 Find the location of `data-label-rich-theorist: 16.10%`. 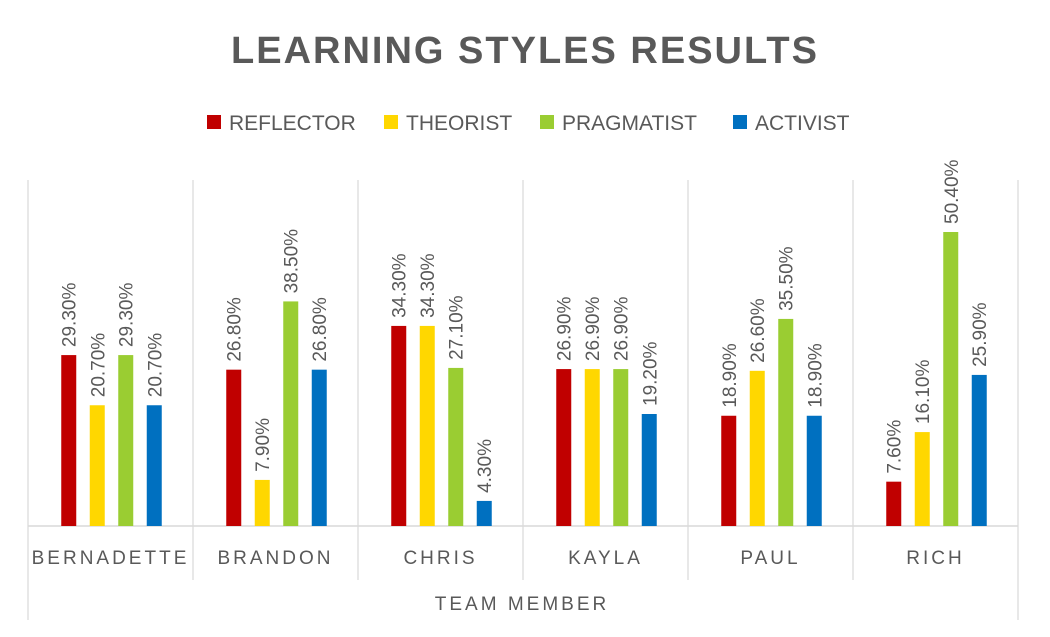

data-label-rich-theorist: 16.10% is located at coordinates (923, 392).